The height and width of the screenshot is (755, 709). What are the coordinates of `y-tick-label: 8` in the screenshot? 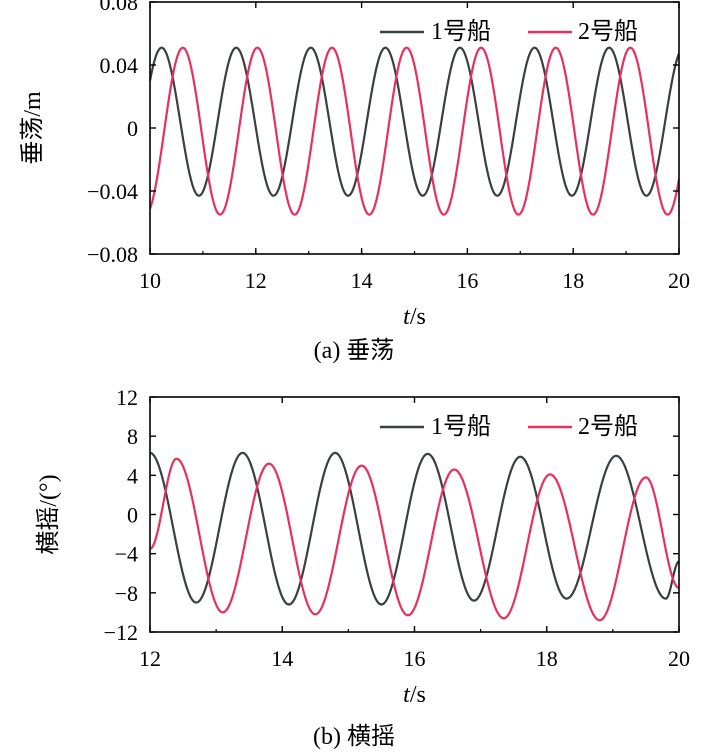 It's located at (132, 436).